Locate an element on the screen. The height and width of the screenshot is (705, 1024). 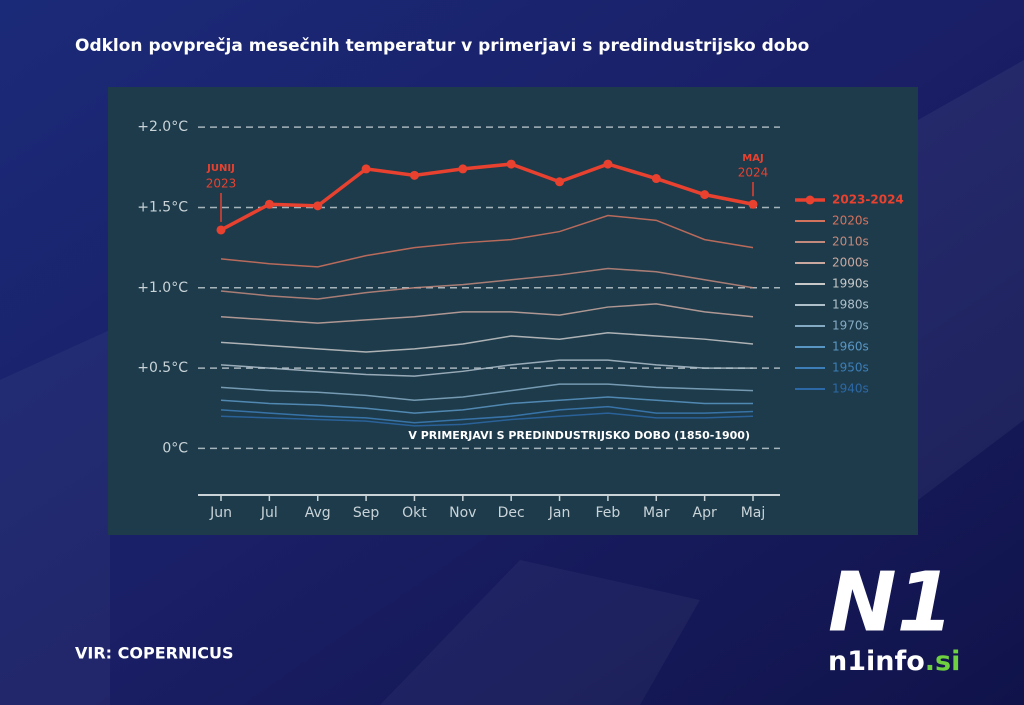
annotation: 2024 is located at coordinates (753, 173).